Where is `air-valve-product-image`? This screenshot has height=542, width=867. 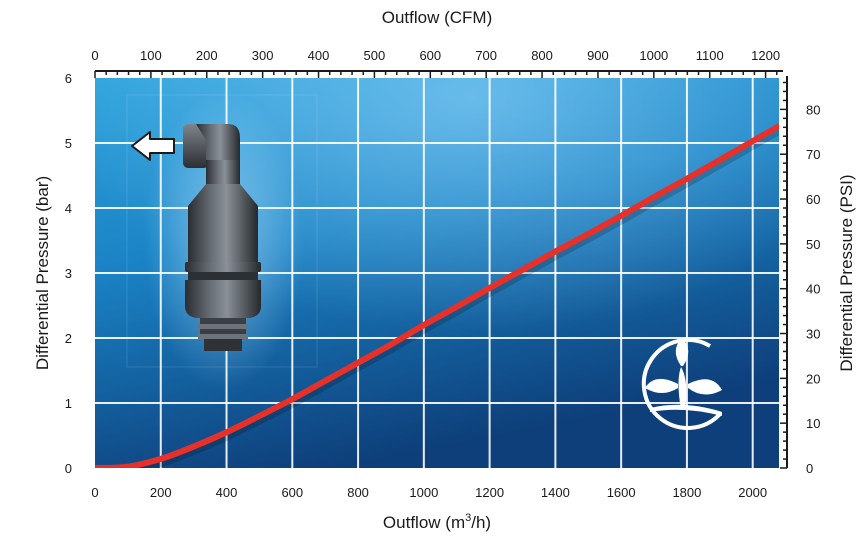
air-valve-product-image is located at coordinates (222, 240).